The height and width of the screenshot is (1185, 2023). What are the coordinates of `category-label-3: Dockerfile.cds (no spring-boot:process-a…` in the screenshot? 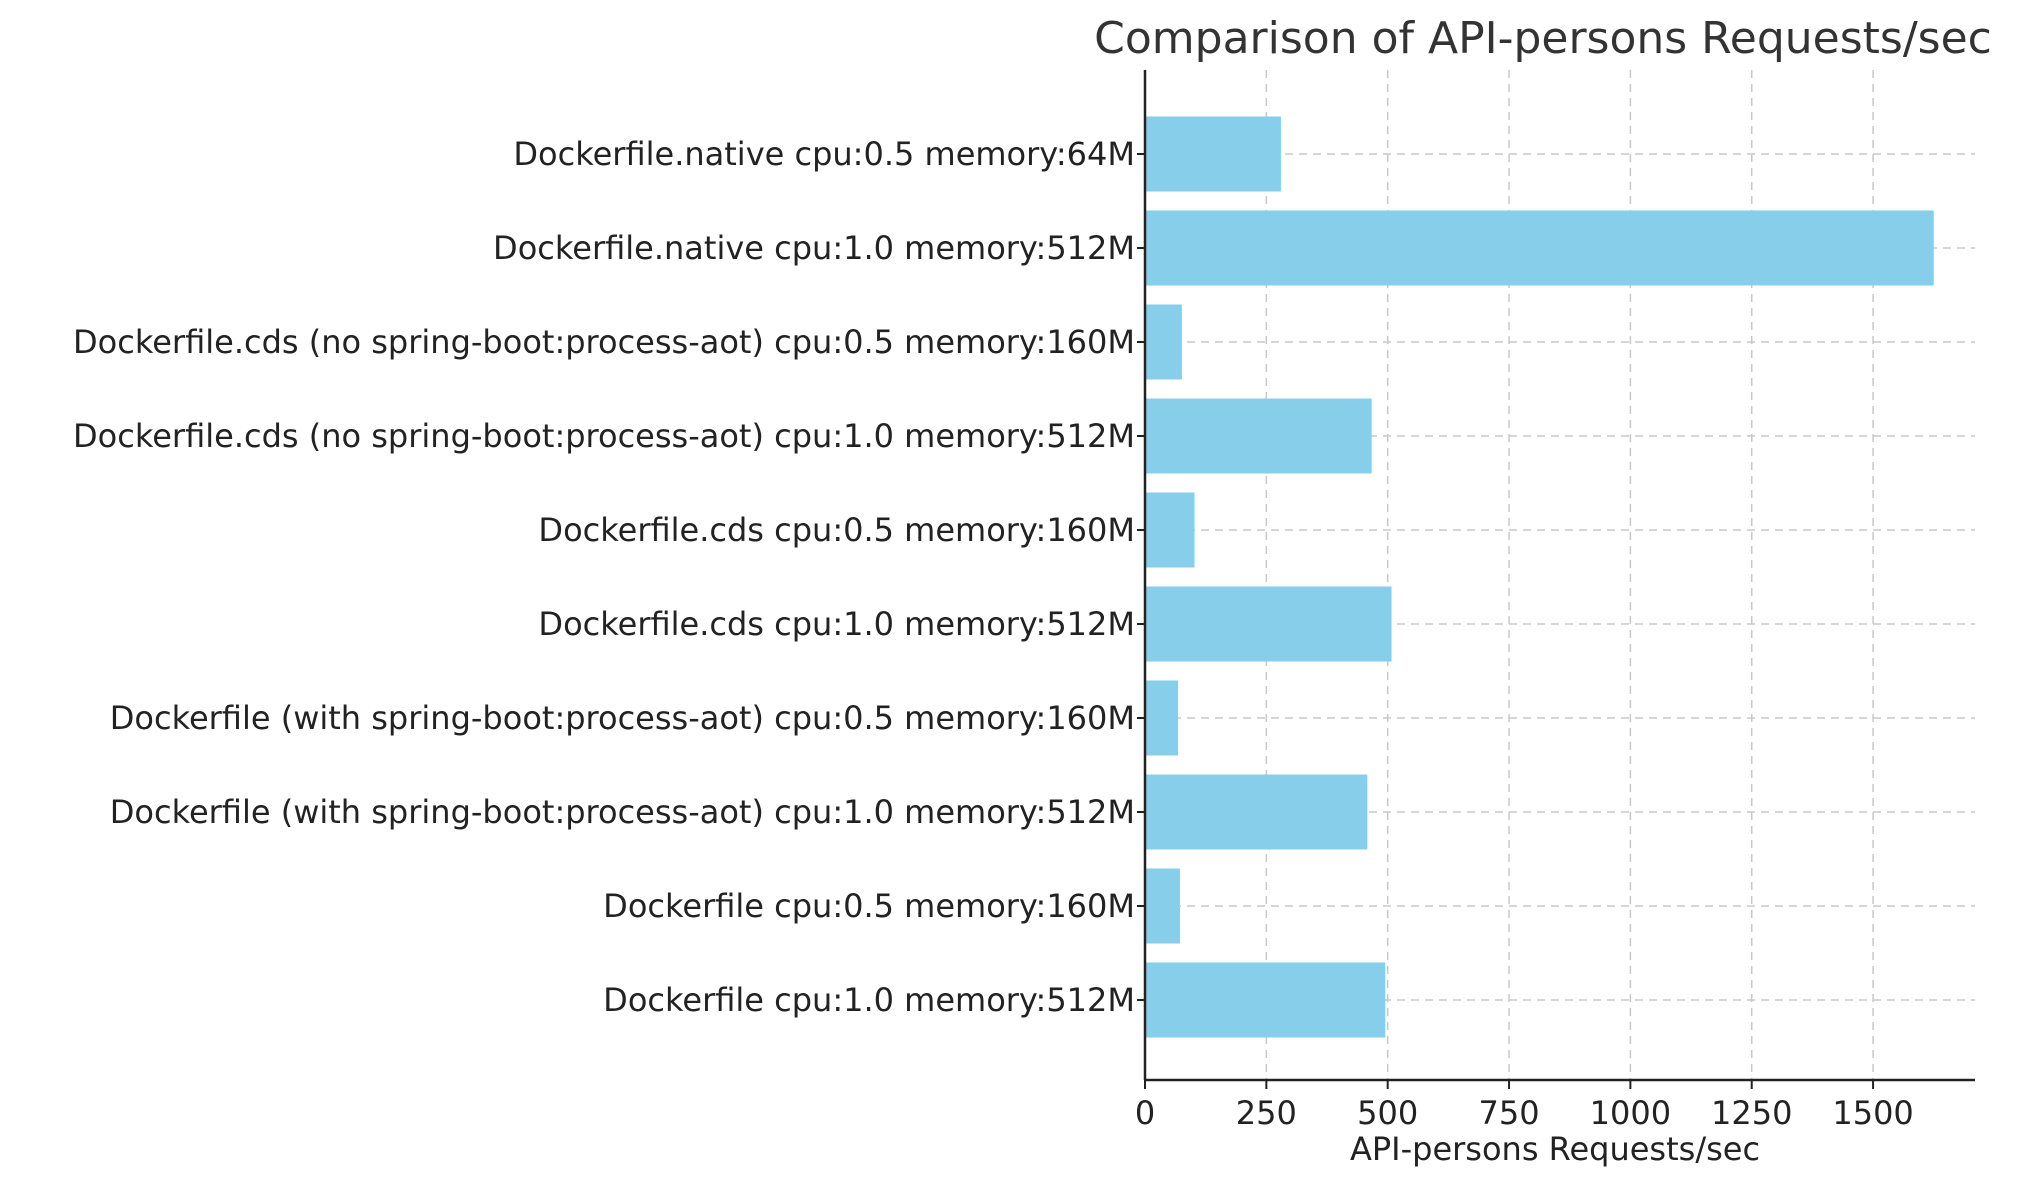 It's located at (604, 436).